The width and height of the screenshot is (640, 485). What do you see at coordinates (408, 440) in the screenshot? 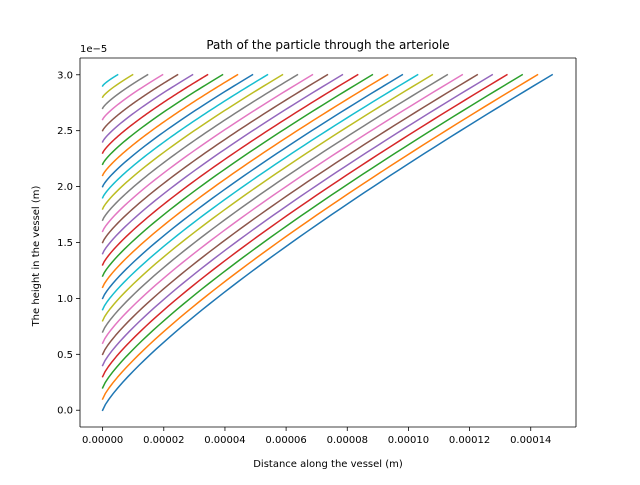
I see `x-tick-label: 0.00010` at bounding box center [408, 440].